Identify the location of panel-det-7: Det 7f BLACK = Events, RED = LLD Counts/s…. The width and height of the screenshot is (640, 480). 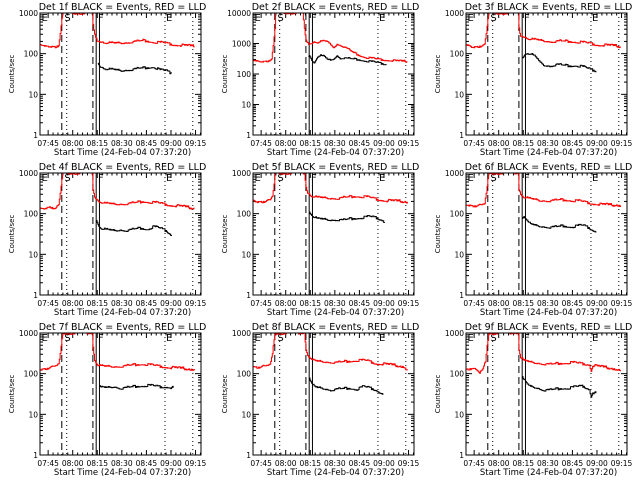
(107, 400).